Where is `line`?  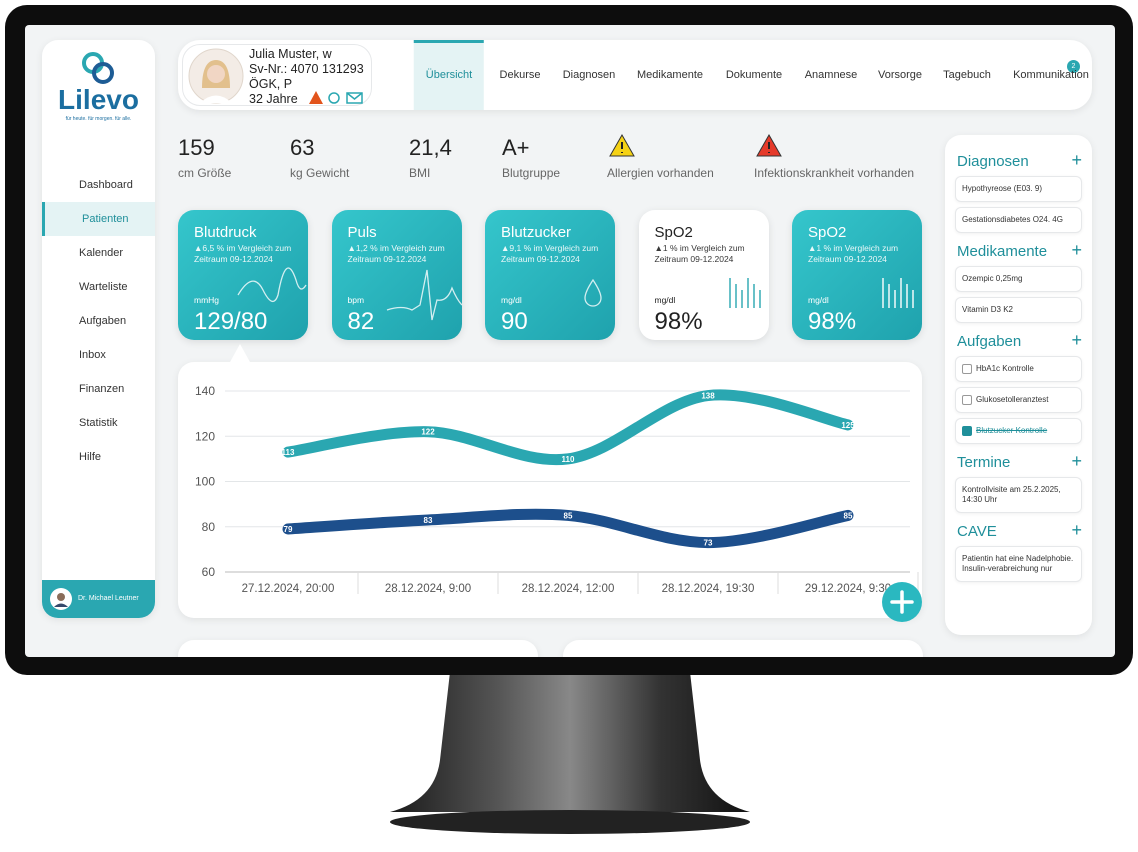
line is located at coordinates (568, 528).